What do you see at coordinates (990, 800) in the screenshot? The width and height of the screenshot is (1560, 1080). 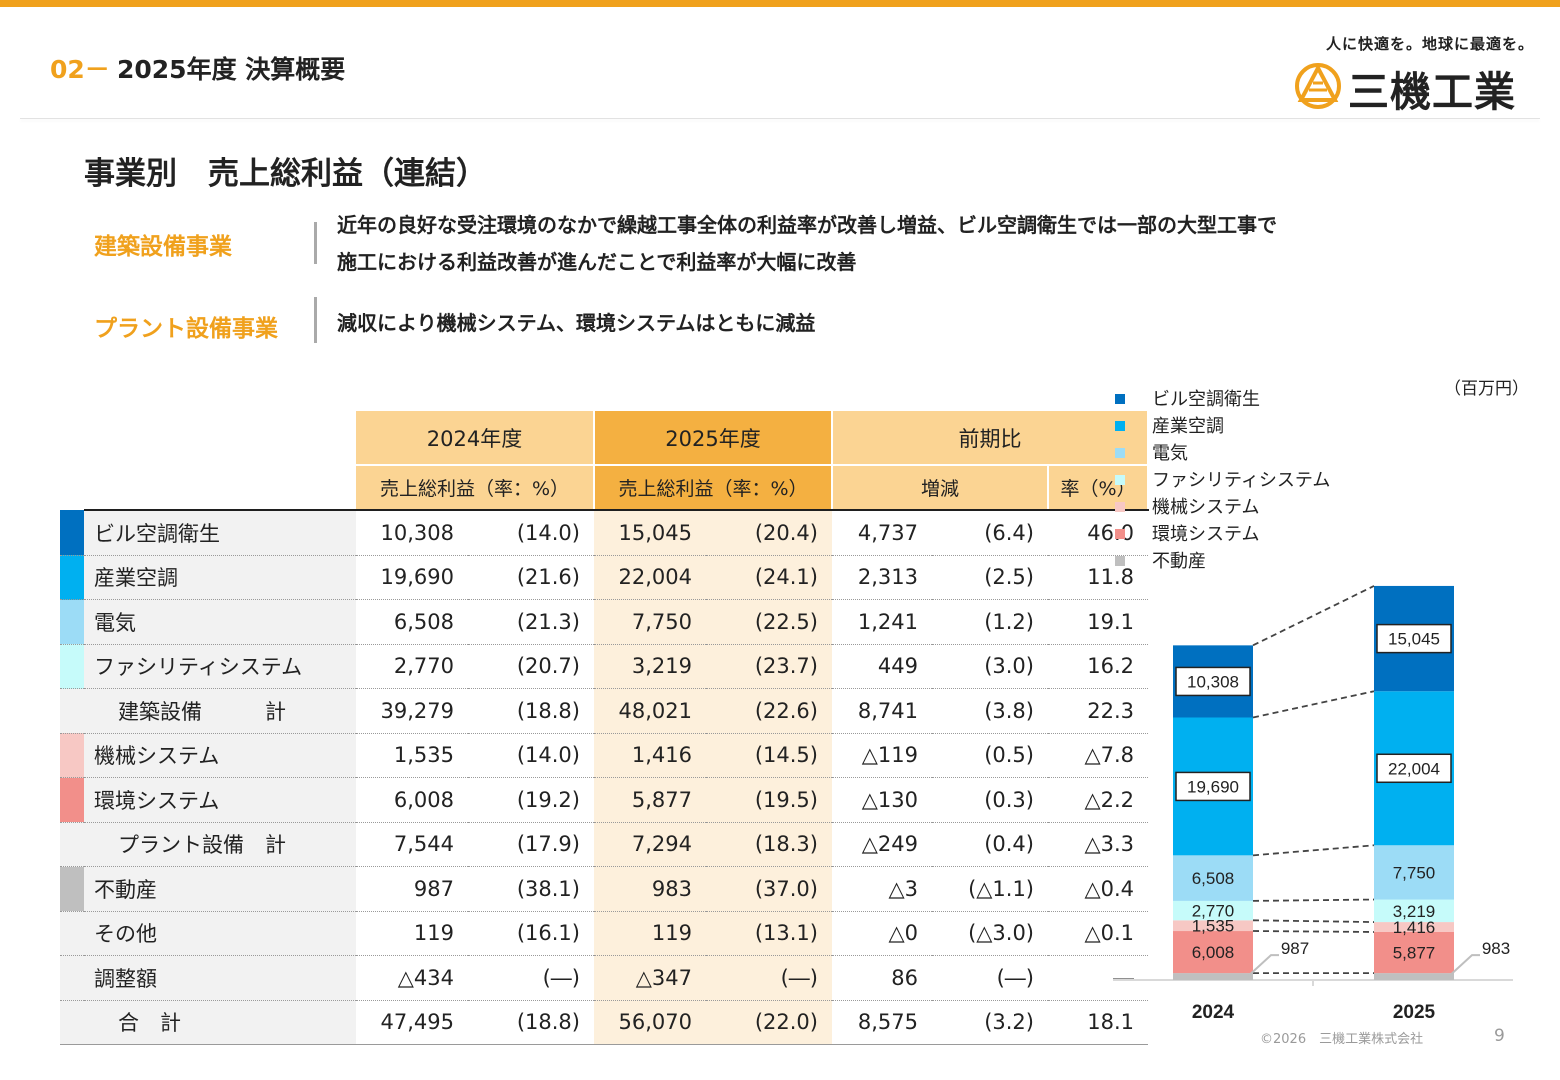 I see `cell-value: (0.3)` at bounding box center [990, 800].